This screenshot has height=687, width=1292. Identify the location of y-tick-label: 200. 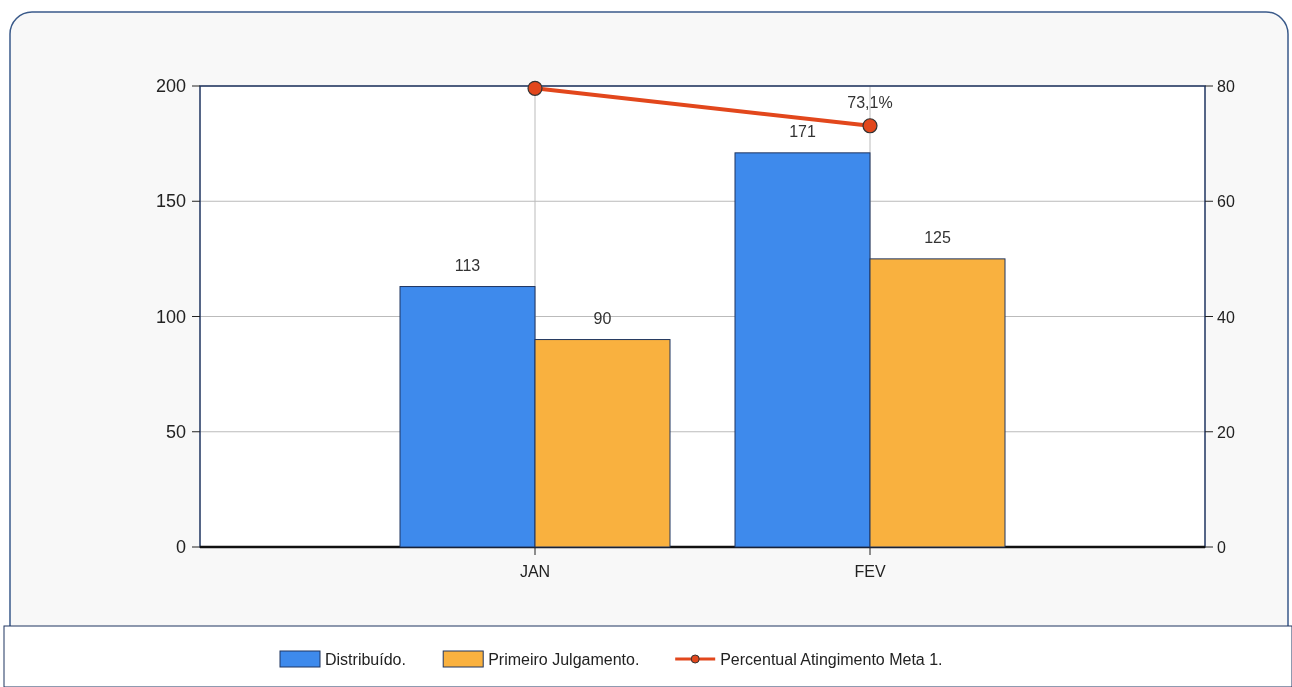
(170, 86).